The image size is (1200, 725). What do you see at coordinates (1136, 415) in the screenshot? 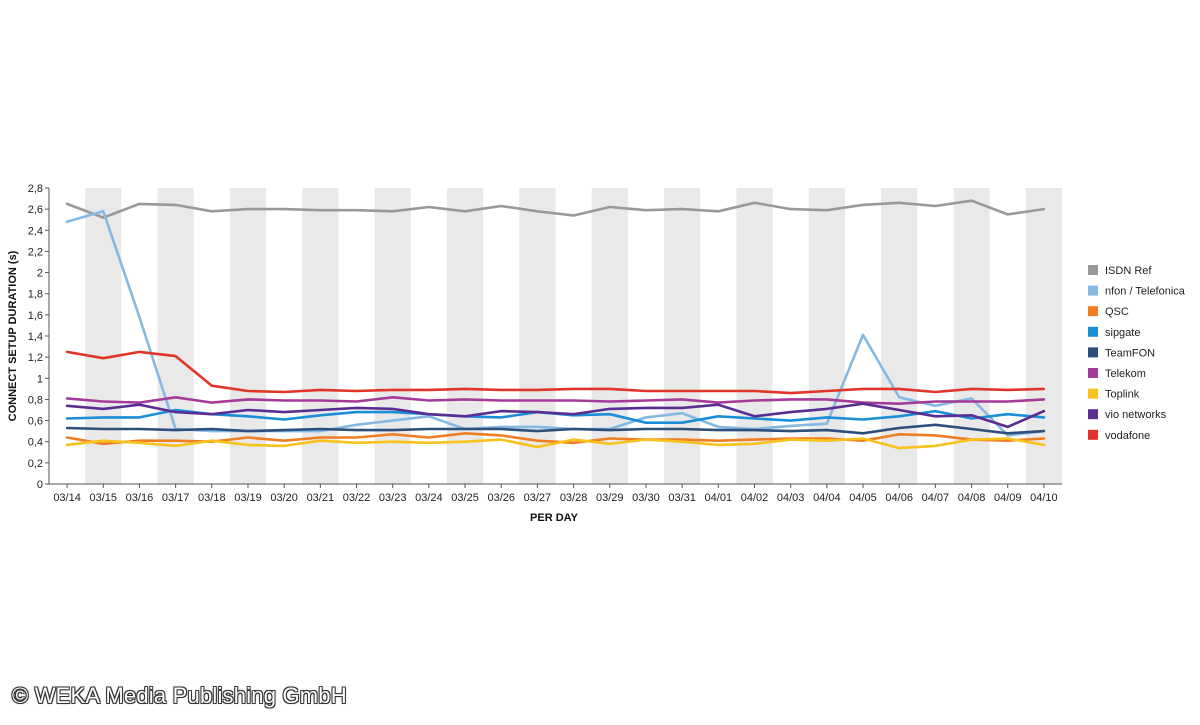
I see `legend-label: vio networks` at bounding box center [1136, 415].